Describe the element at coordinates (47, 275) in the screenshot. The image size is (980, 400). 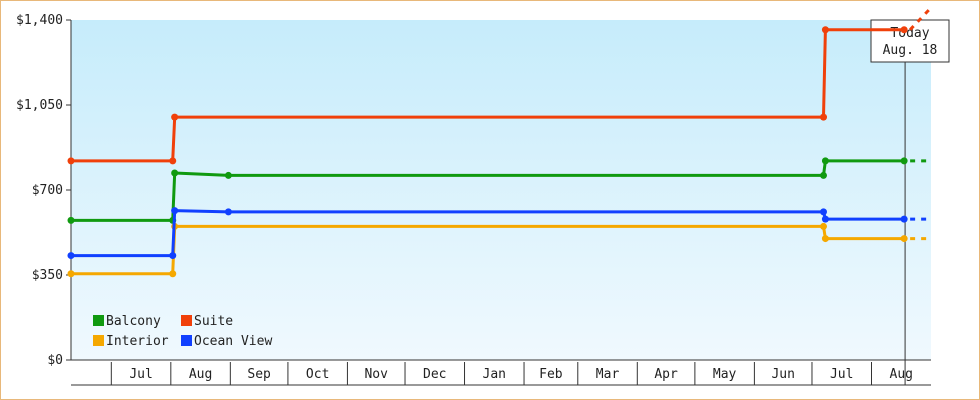
I see `y-tick-label-1: $350` at that location.